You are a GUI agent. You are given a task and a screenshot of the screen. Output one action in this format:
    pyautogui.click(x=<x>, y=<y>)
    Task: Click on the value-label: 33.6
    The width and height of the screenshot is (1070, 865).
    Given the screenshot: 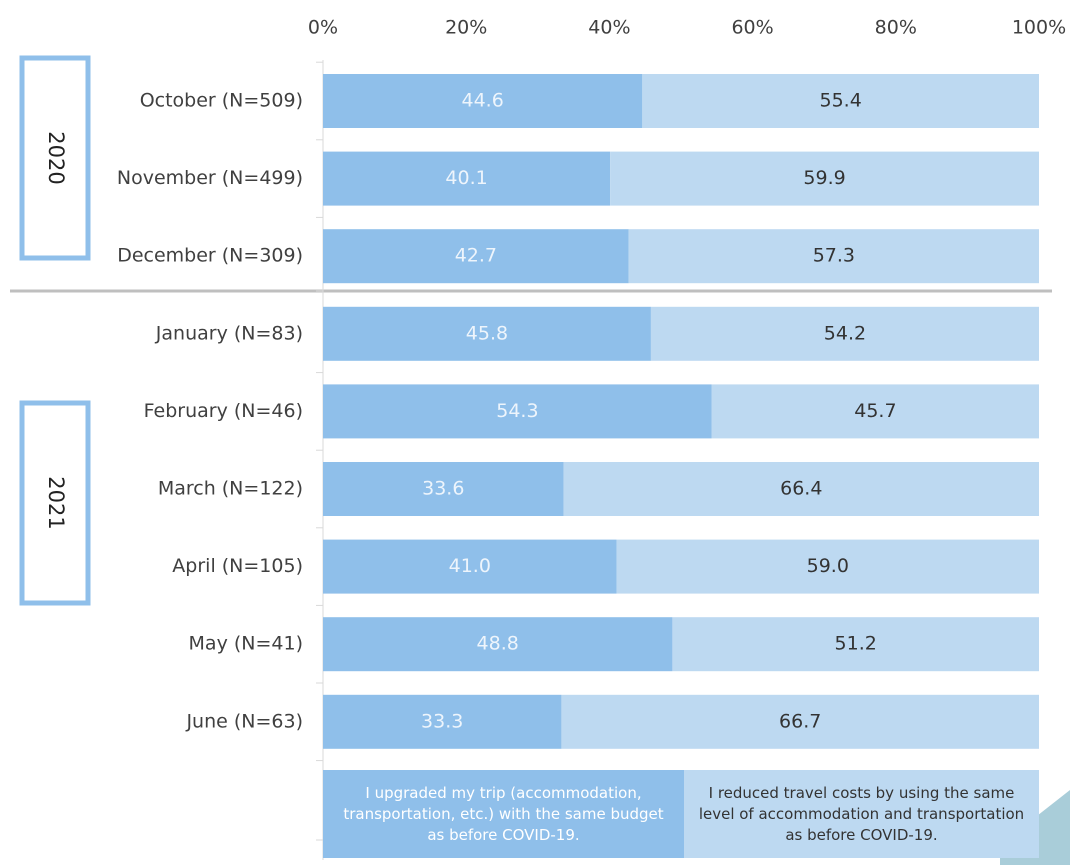 What is the action you would take?
    pyautogui.click(x=443, y=489)
    